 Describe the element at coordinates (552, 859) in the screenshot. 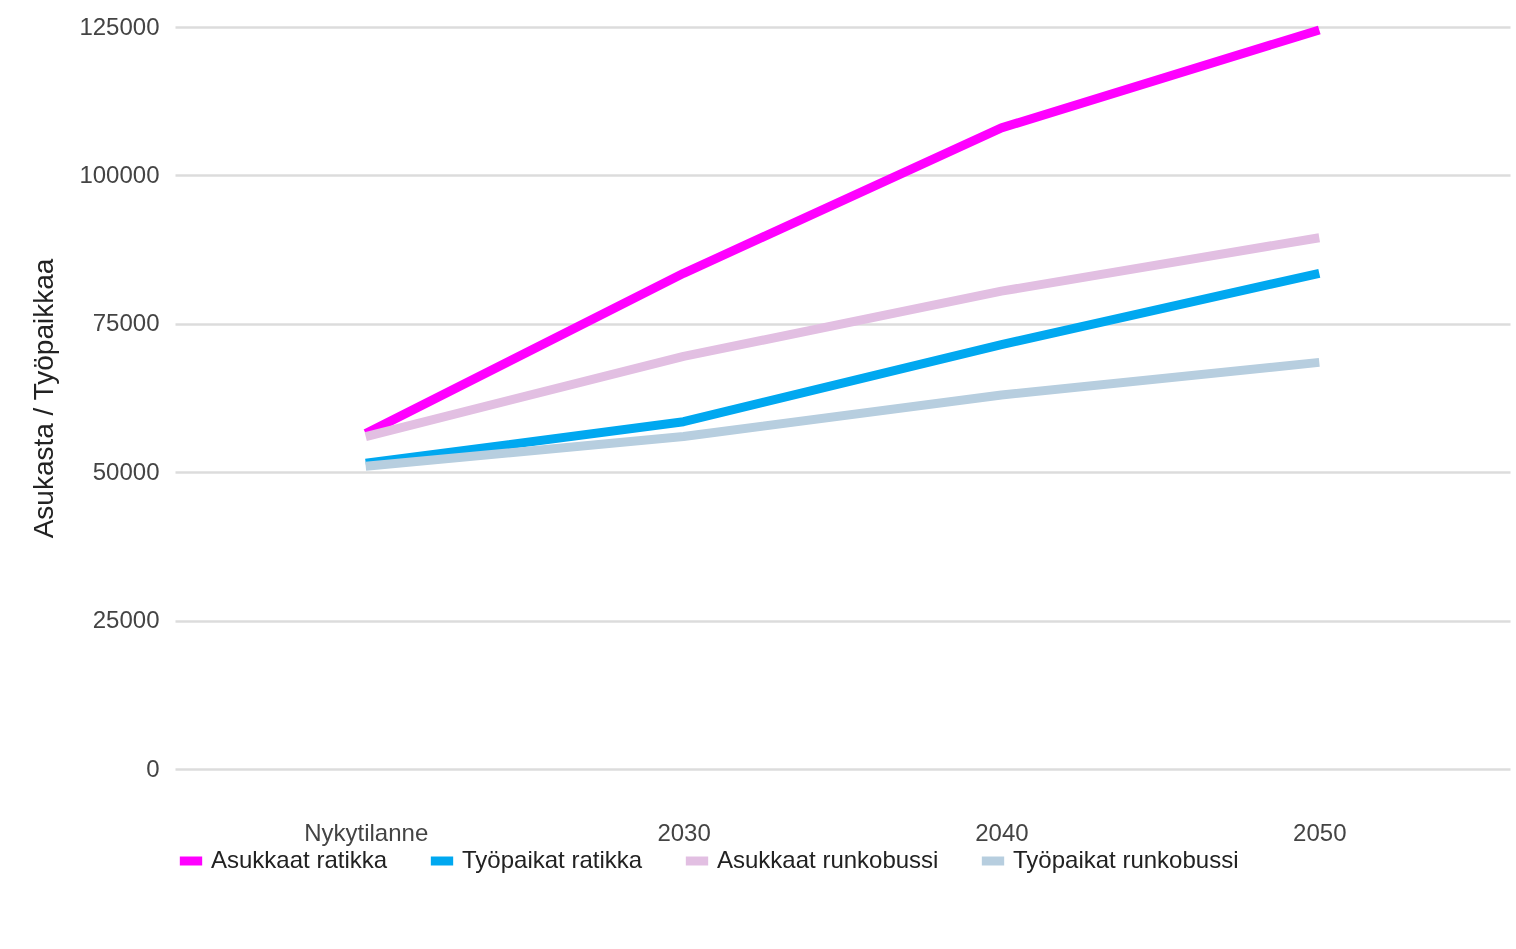

I see `legend-label: Työpaikat ratikka` at that location.